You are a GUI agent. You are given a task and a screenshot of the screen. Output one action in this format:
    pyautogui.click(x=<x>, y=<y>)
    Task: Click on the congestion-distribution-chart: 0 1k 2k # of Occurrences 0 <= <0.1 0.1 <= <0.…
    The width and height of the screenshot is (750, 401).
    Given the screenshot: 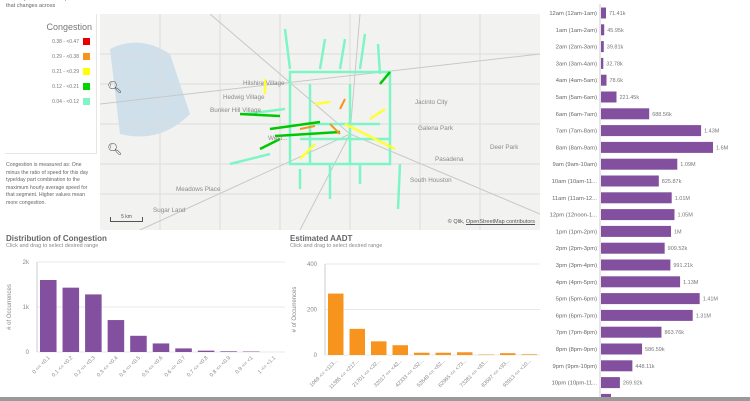 What is the action you would take?
    pyautogui.click(x=142, y=326)
    